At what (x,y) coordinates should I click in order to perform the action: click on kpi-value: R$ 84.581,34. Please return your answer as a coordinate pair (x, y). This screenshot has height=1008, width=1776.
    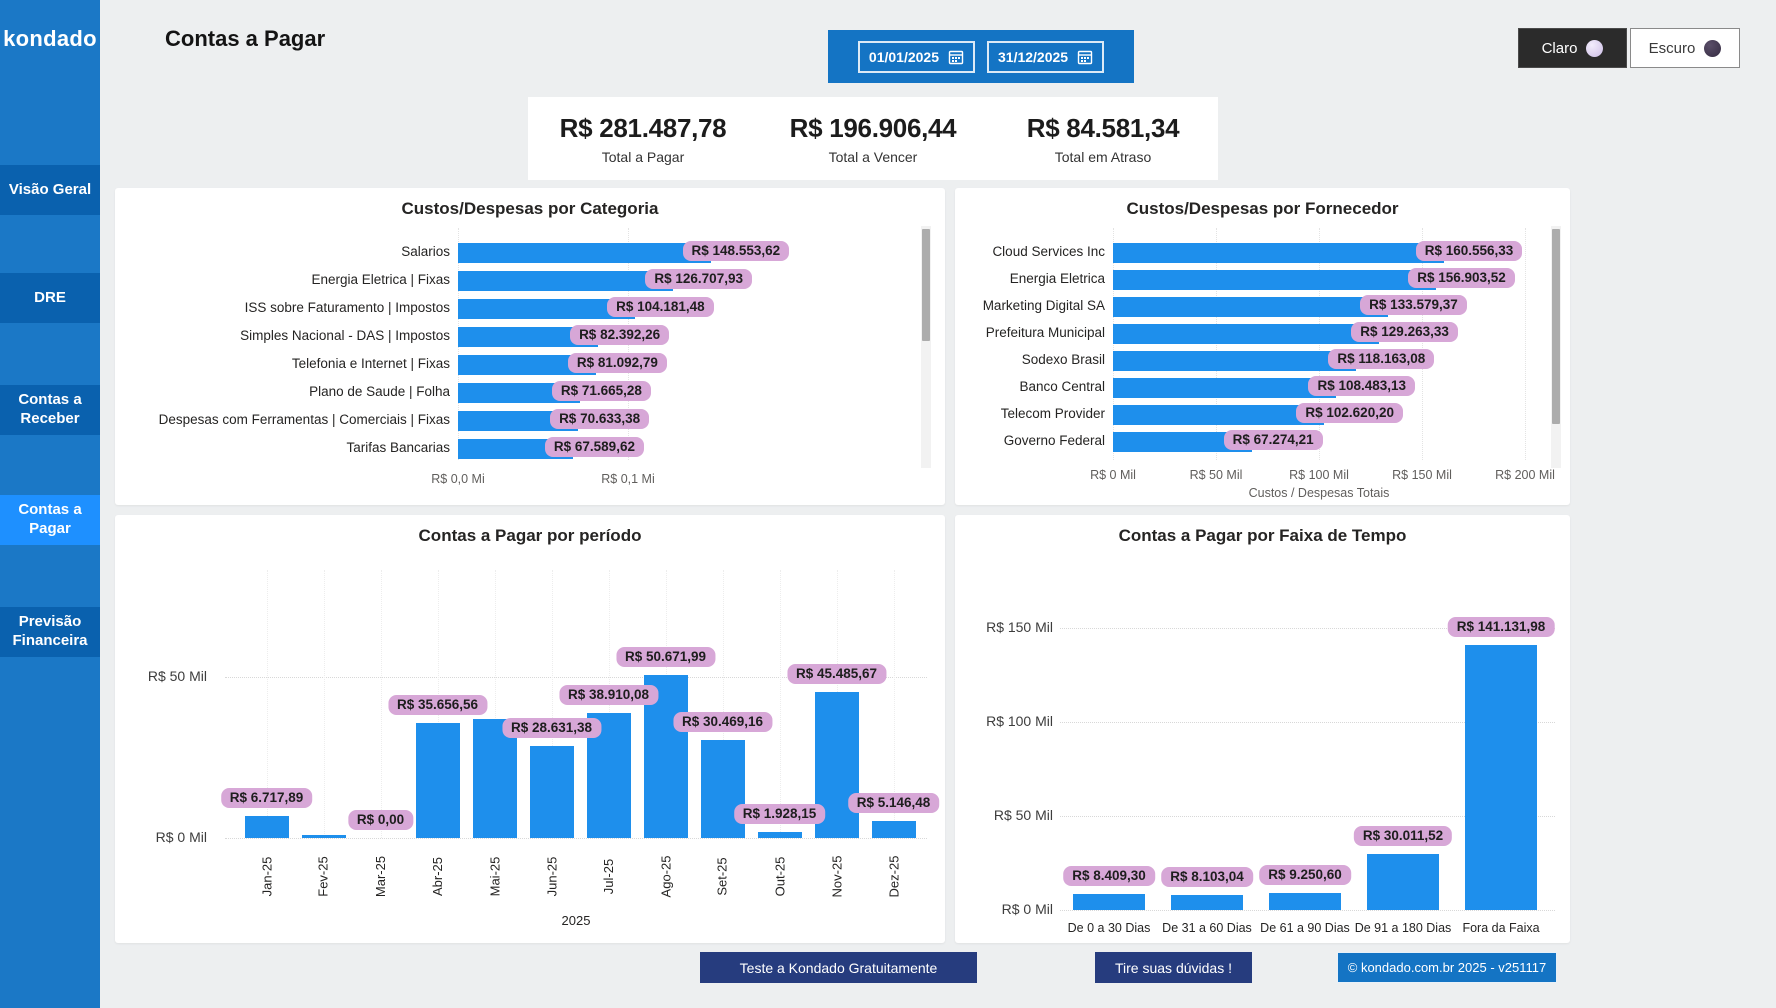
    Looking at the image, I should click on (1103, 127).